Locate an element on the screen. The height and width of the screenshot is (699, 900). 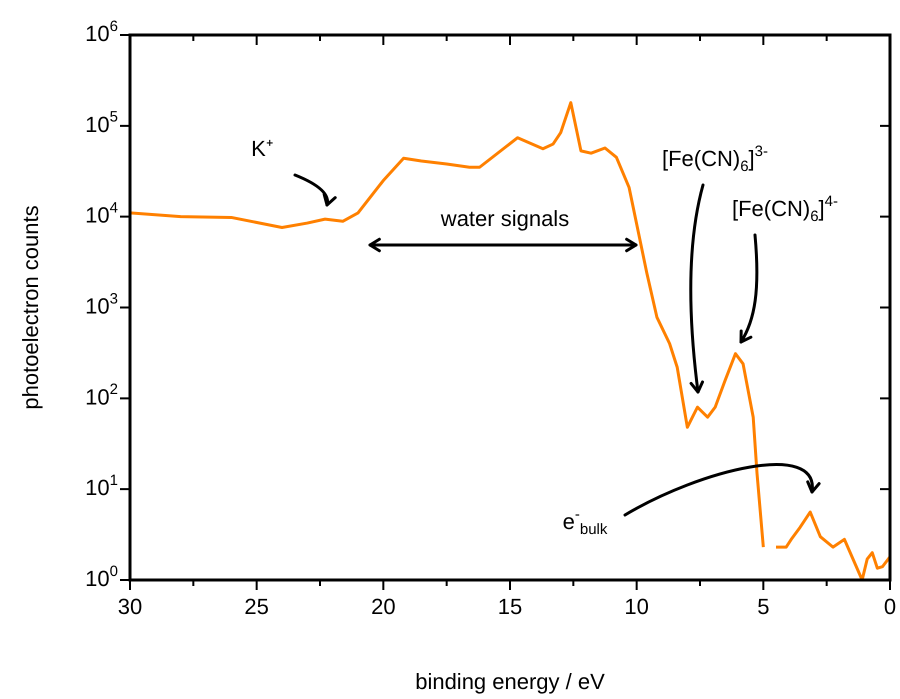
x-tick-label: 0 is located at coordinates (890, 607).